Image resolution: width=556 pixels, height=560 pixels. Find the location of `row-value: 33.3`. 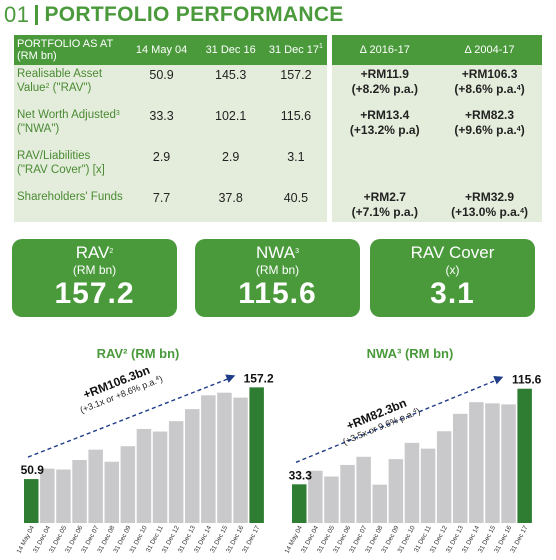

row-value: 33.3 is located at coordinates (162, 126).